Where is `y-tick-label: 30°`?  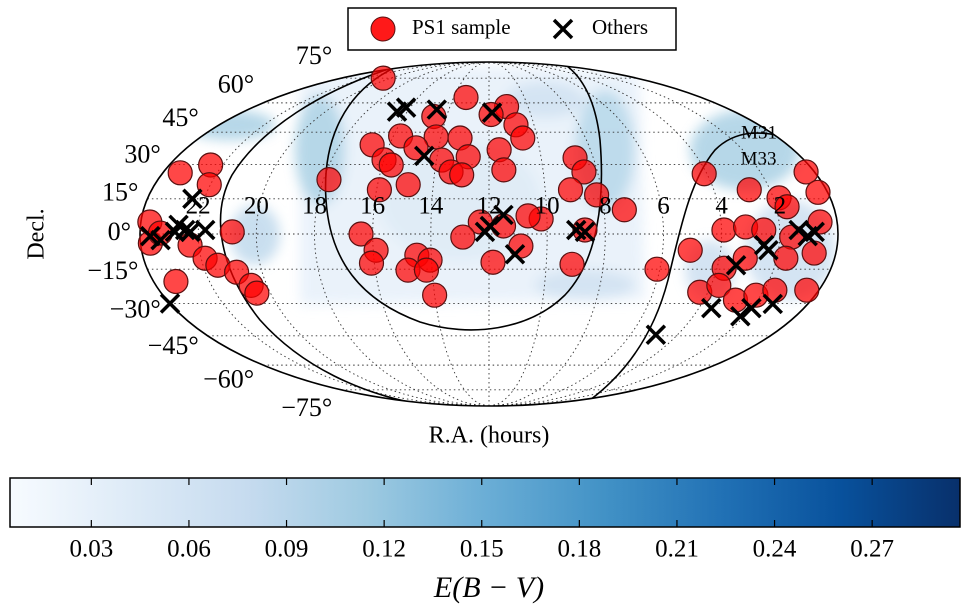 y-tick-label: 30° is located at coordinates (142, 153).